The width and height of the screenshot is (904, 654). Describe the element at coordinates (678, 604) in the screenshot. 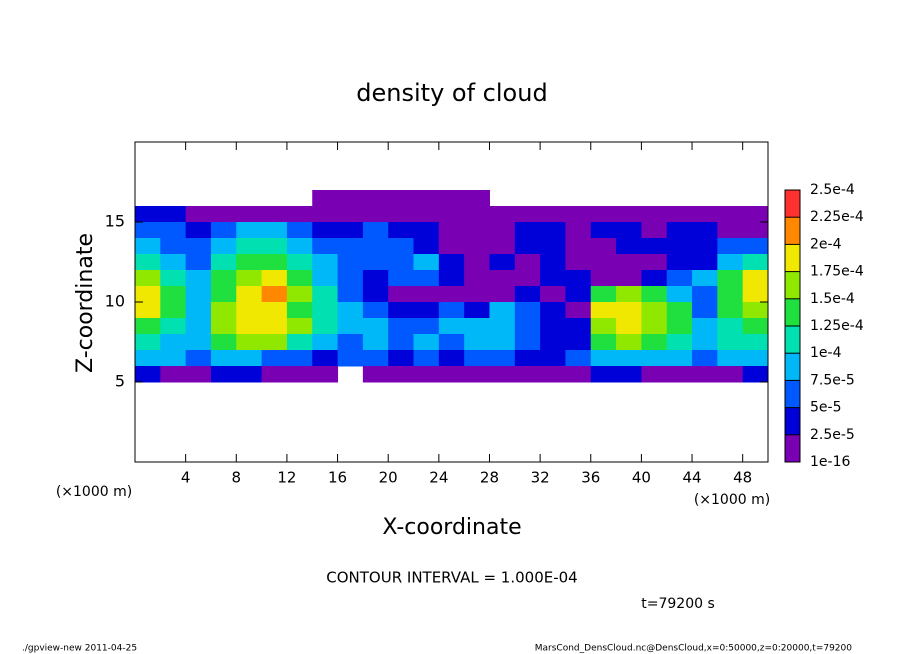

I see `time-note: t=79200 s` at that location.